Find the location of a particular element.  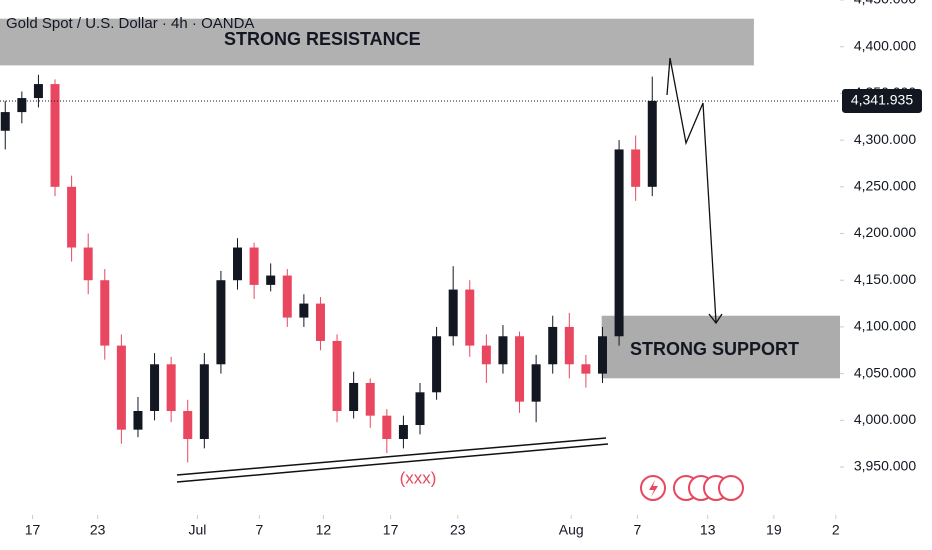

y-tick-label: 4,400.000 is located at coordinates (885, 45).